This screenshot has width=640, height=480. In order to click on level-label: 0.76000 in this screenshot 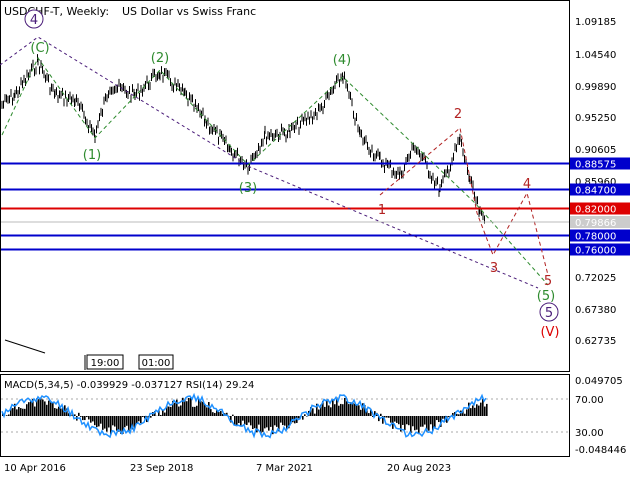, I will do `click(595, 251)`.